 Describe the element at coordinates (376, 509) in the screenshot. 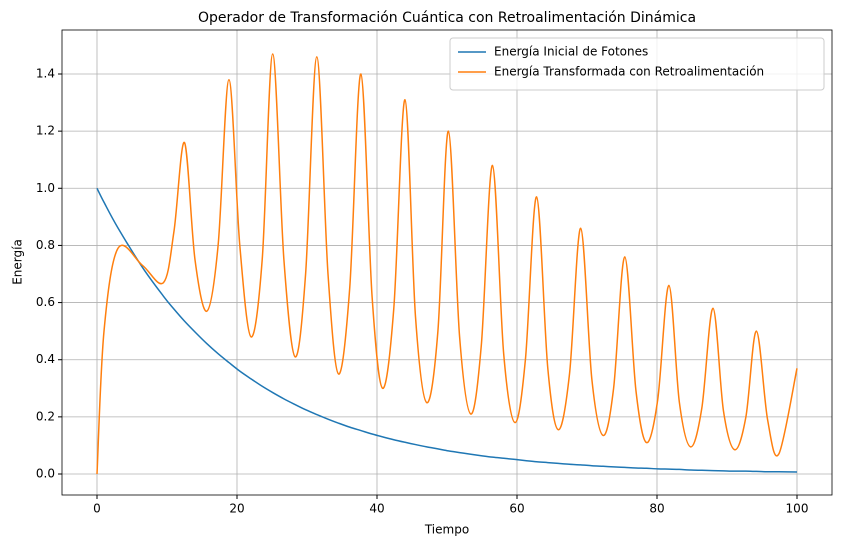

I see `x-tick-label: 40` at that location.